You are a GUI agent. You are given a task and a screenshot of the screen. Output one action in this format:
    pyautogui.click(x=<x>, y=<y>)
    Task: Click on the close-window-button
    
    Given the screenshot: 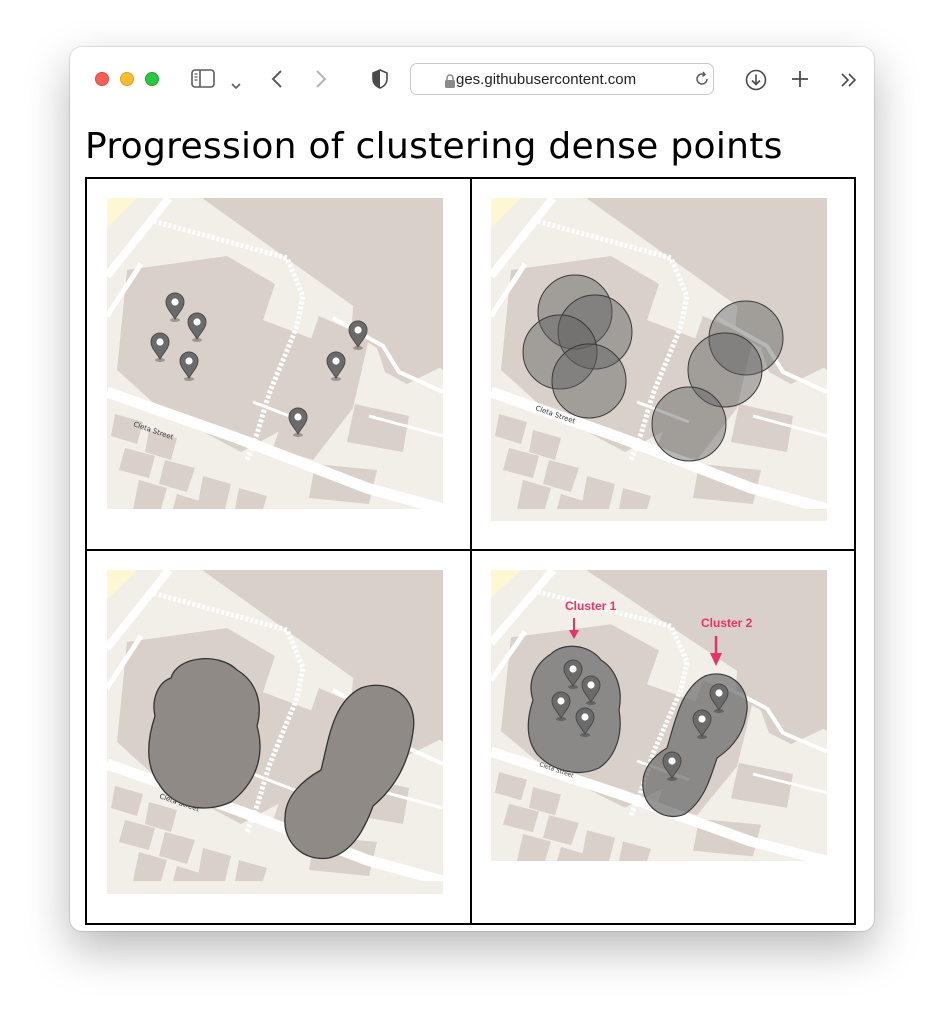 What is the action you would take?
    pyautogui.click(x=102, y=79)
    